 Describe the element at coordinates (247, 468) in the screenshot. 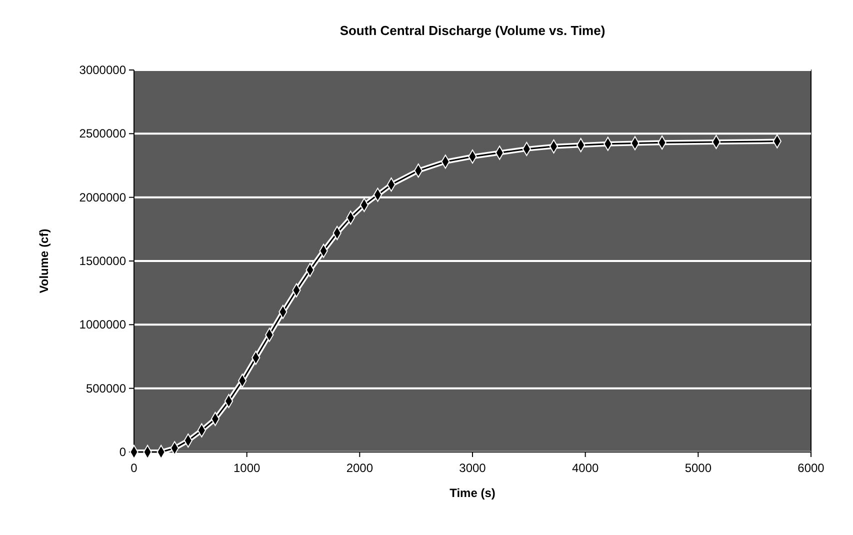

I see `x-tick-label: 1000` at that location.